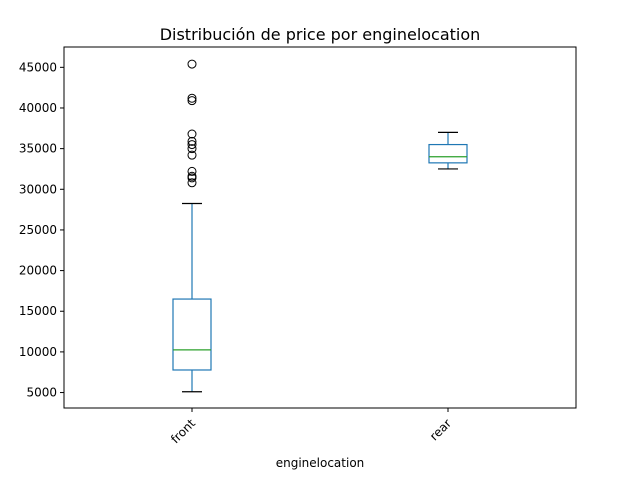 This screenshot has height=480, width=640. I want to click on x-axis-label: enginelocation, so click(320, 463).